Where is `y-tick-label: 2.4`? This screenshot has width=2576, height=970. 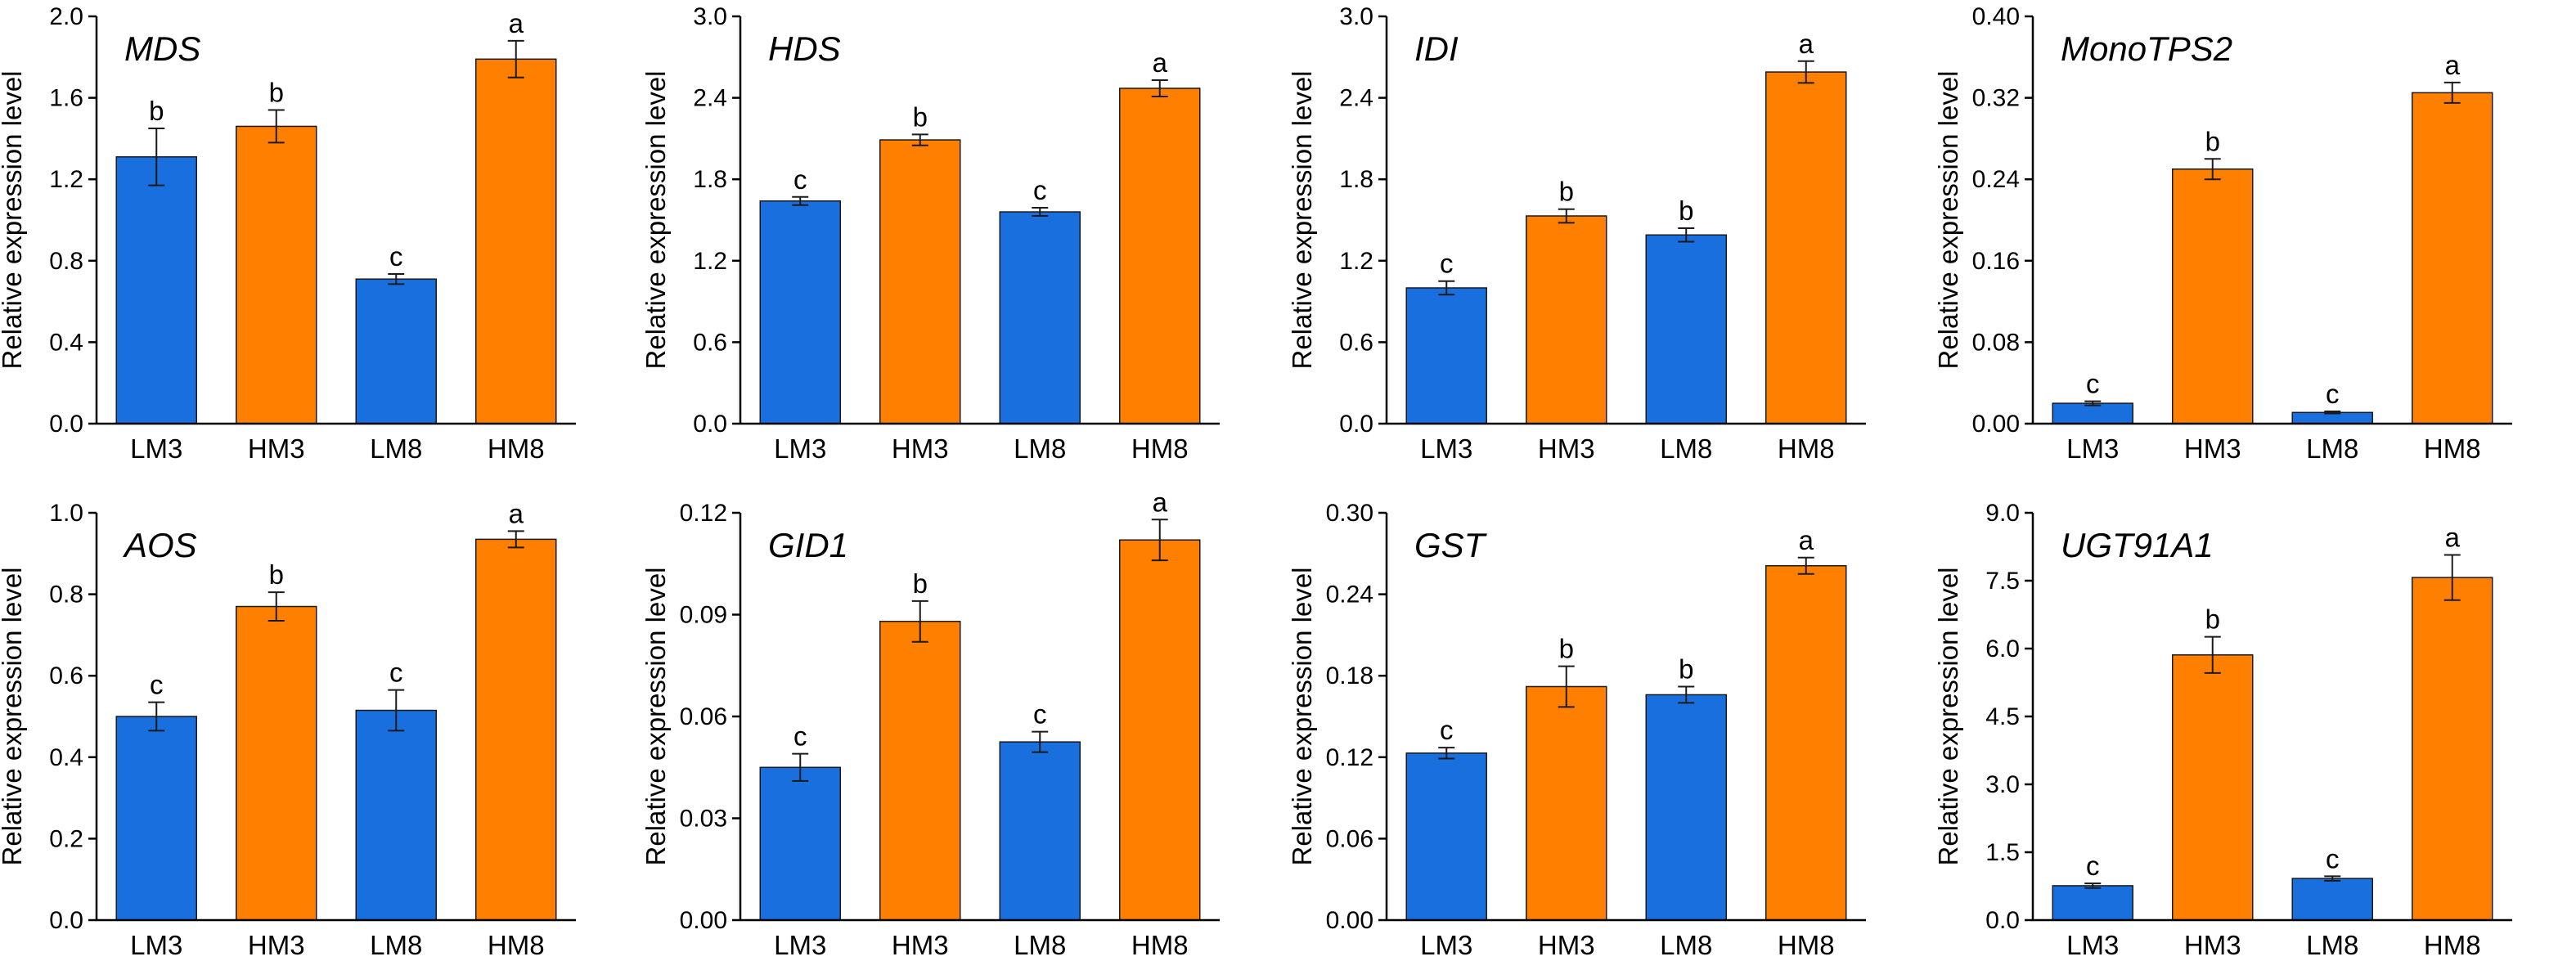
y-tick-label: 2.4 is located at coordinates (710, 99).